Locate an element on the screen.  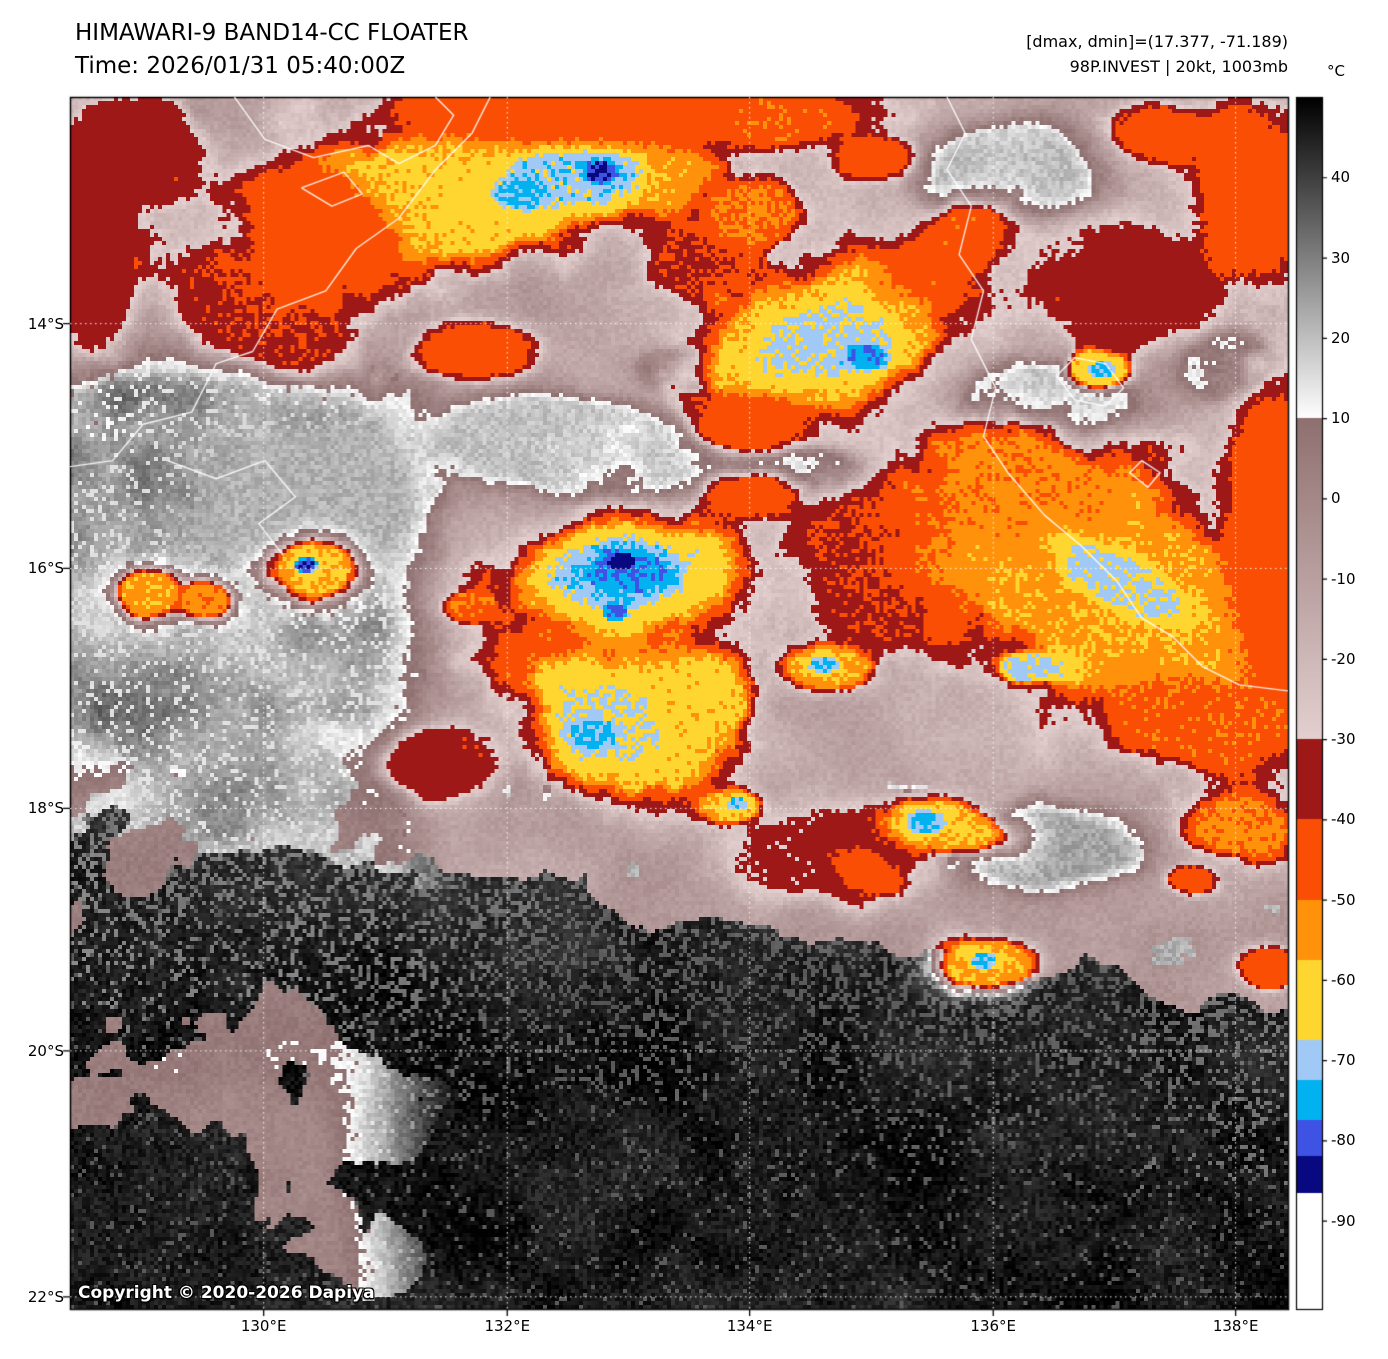
colorbar-tick-label: 20 is located at coordinates (1341, 337).